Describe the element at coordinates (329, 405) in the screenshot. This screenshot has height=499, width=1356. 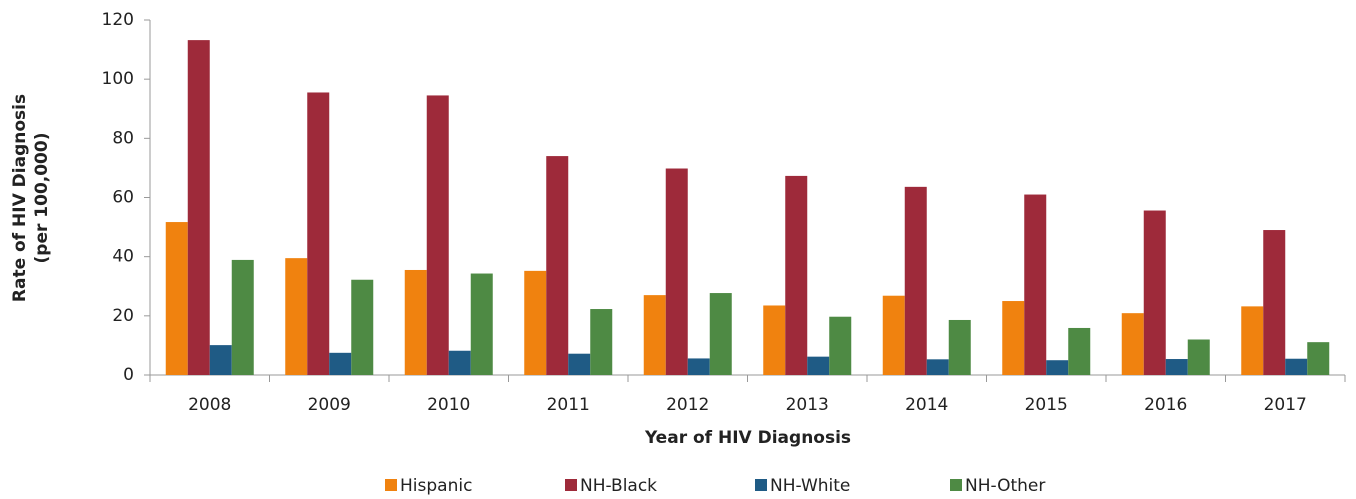
I see `x-tick-label: 2009` at that location.